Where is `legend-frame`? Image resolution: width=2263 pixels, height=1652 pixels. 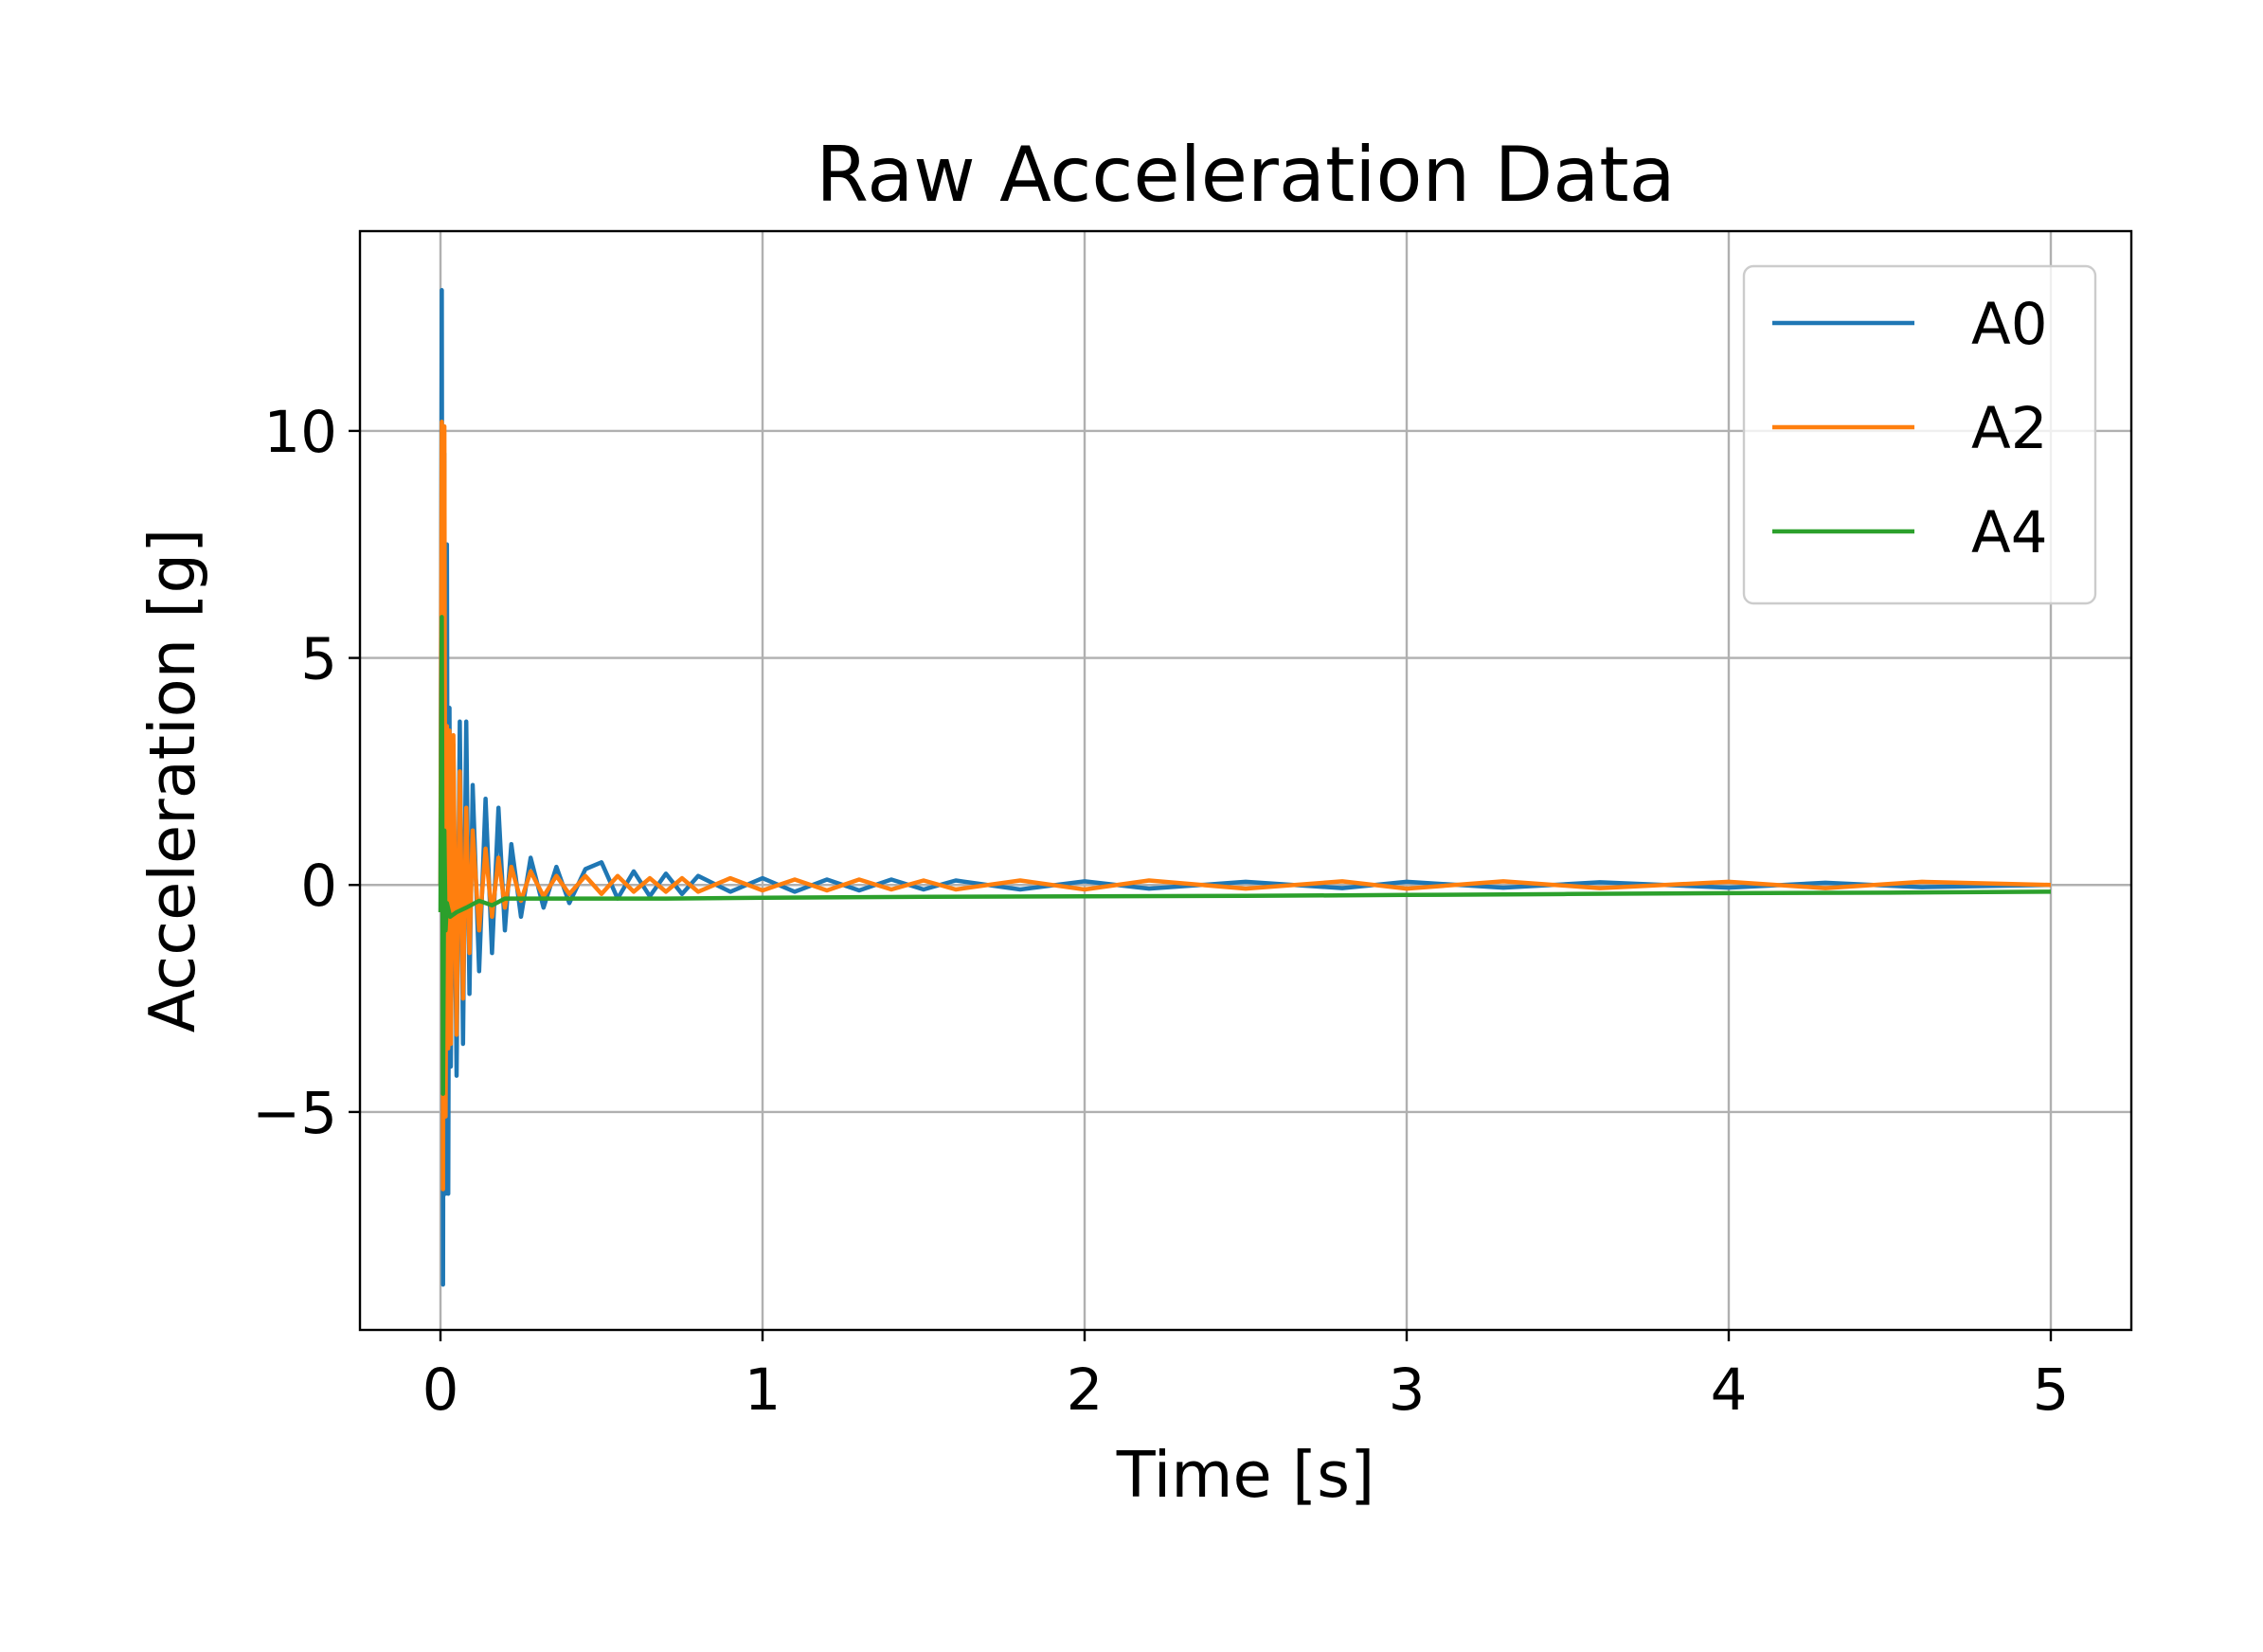 legend-frame is located at coordinates (1919, 434).